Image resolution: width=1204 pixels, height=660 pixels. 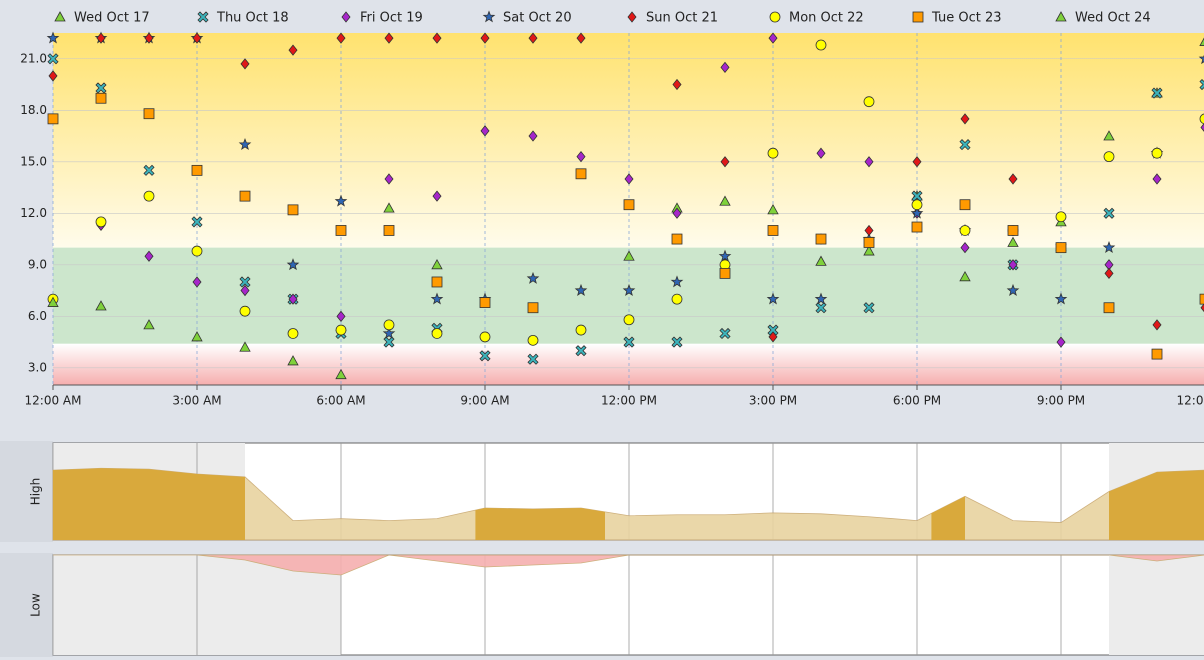 What do you see at coordinates (112, 18) in the screenshot?
I see `legend-label: Wed Oct 17` at bounding box center [112, 18].